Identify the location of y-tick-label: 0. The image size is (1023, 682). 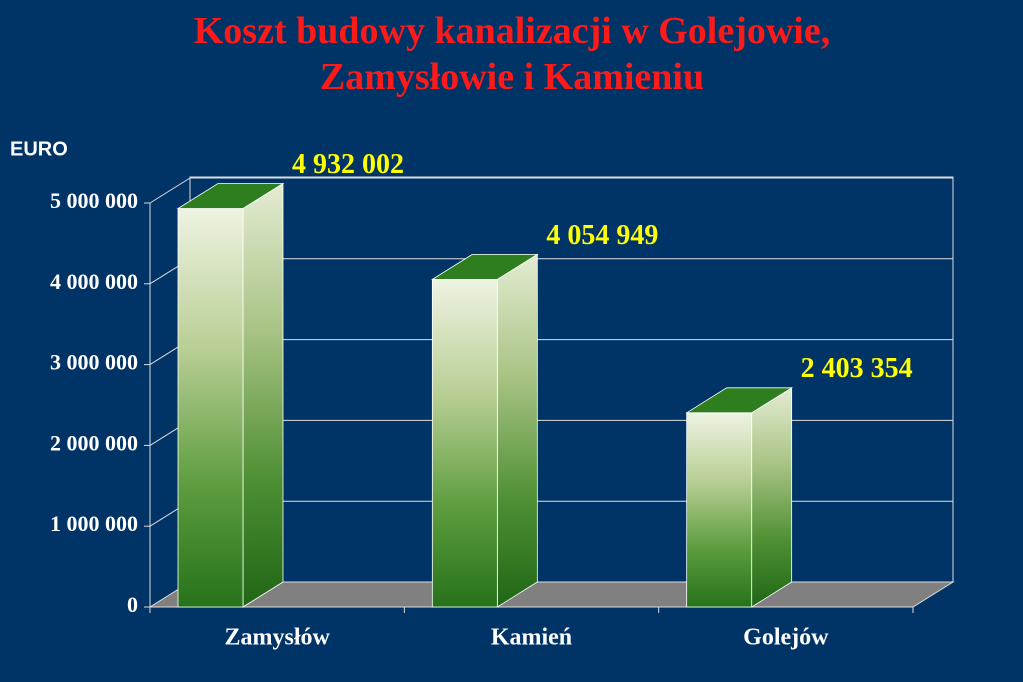
(132, 604).